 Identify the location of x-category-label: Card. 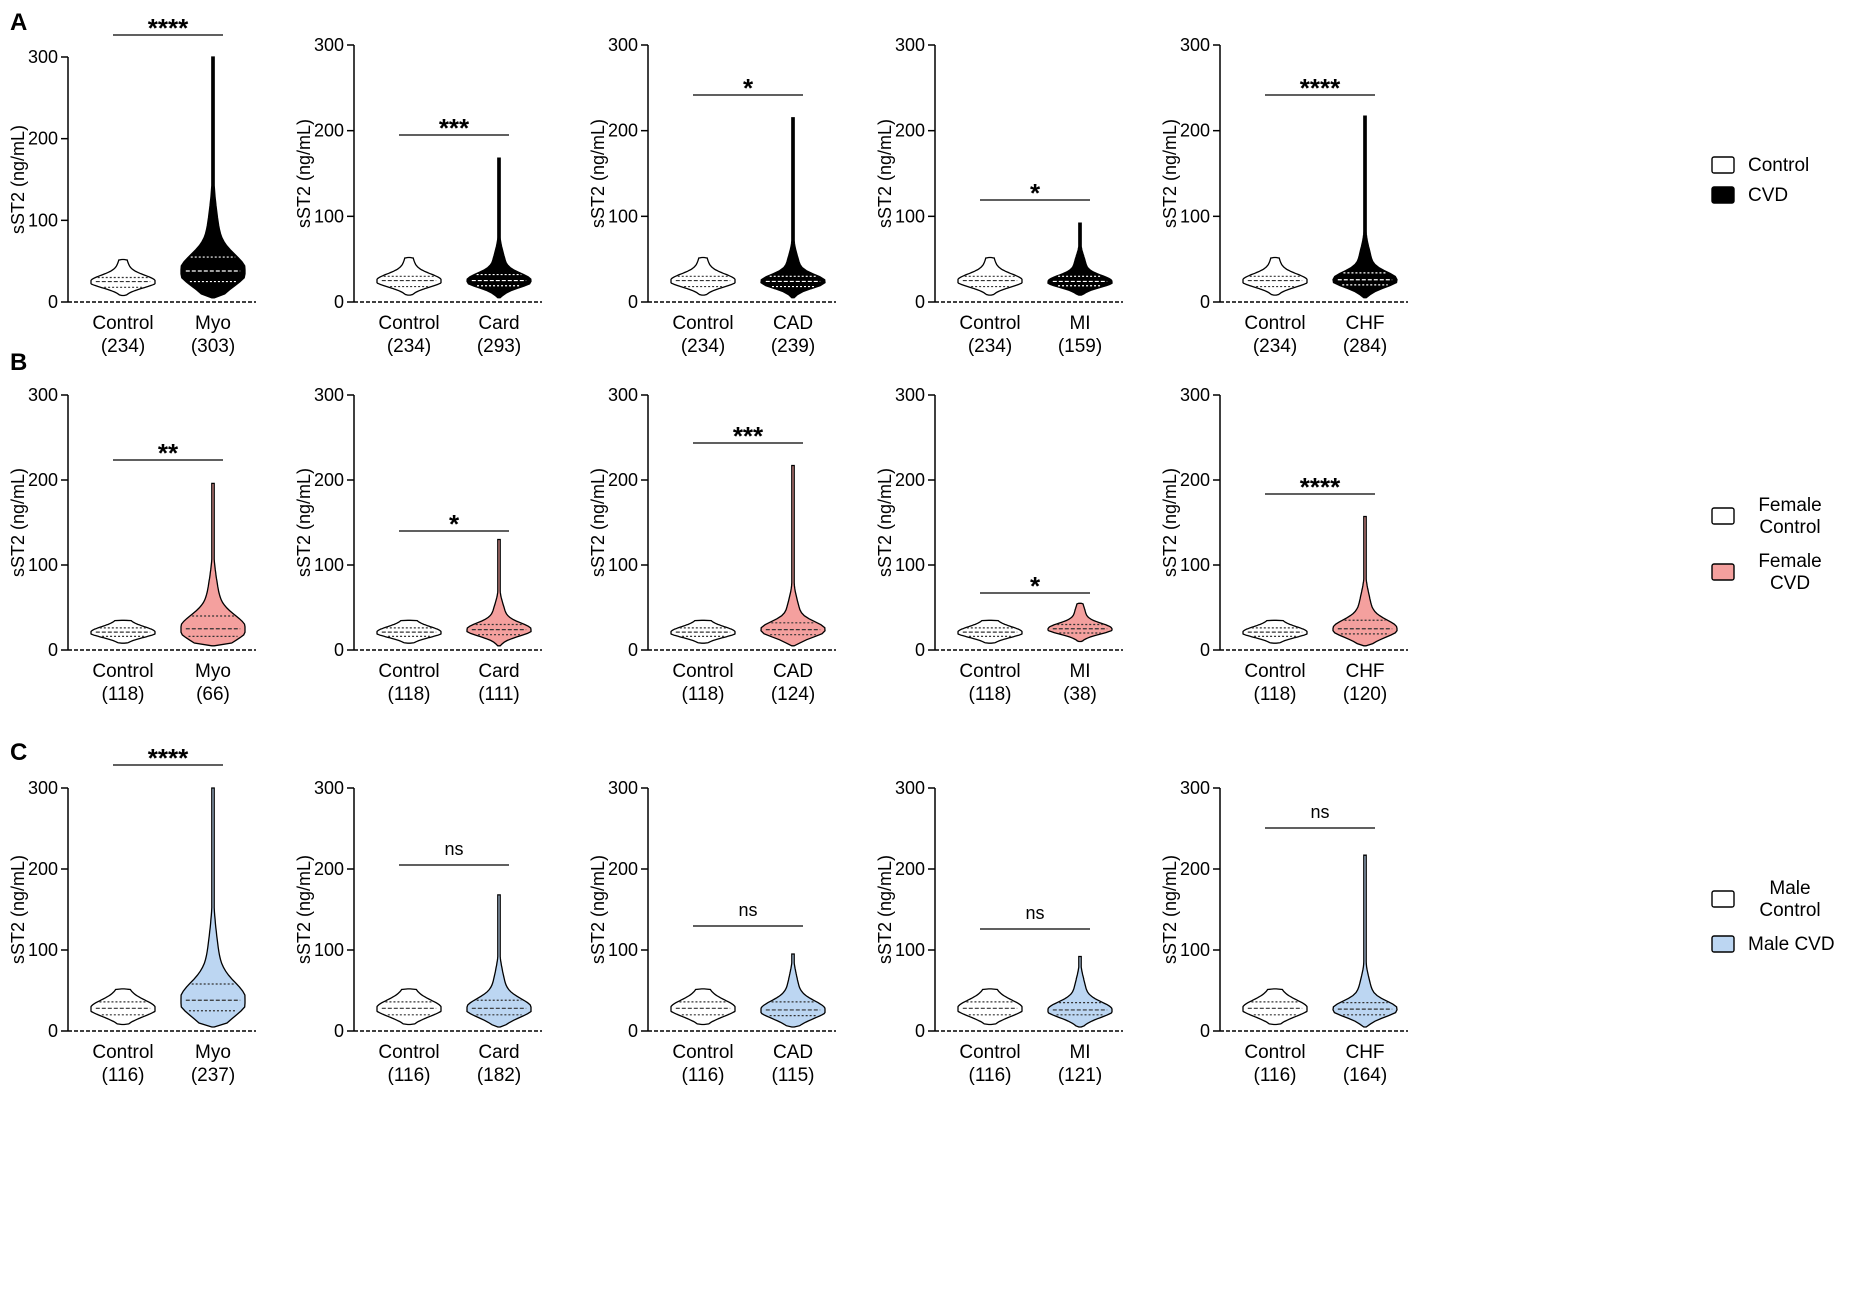
(498, 671).